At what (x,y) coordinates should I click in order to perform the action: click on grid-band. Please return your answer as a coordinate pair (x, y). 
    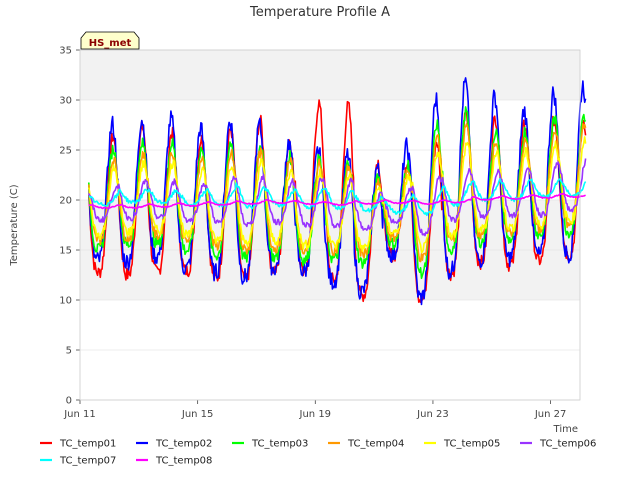
    Looking at the image, I should click on (330, 75).